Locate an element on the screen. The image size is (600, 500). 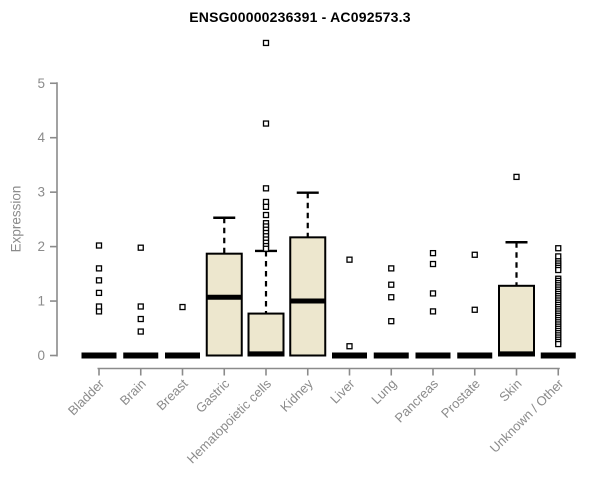
collapsed-box-unknown-other is located at coordinates (558, 355).